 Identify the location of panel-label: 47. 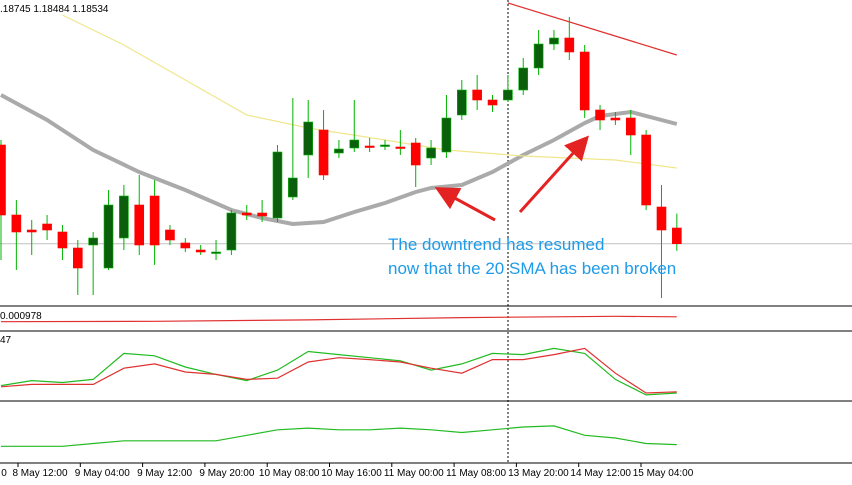
(6, 340).